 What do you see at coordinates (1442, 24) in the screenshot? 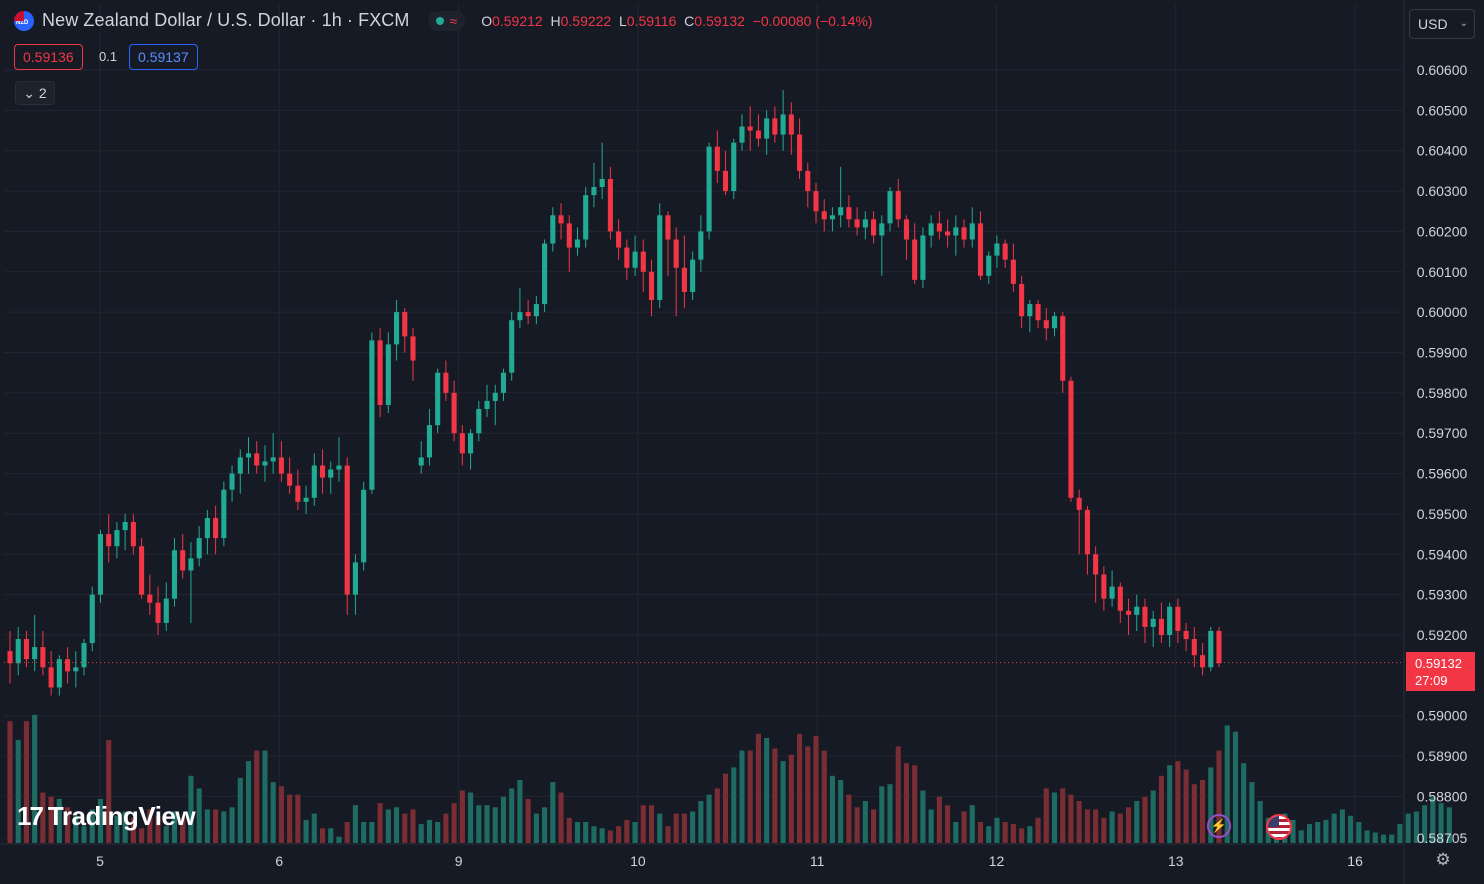
I see `currency-selector: USD ⌄` at bounding box center [1442, 24].